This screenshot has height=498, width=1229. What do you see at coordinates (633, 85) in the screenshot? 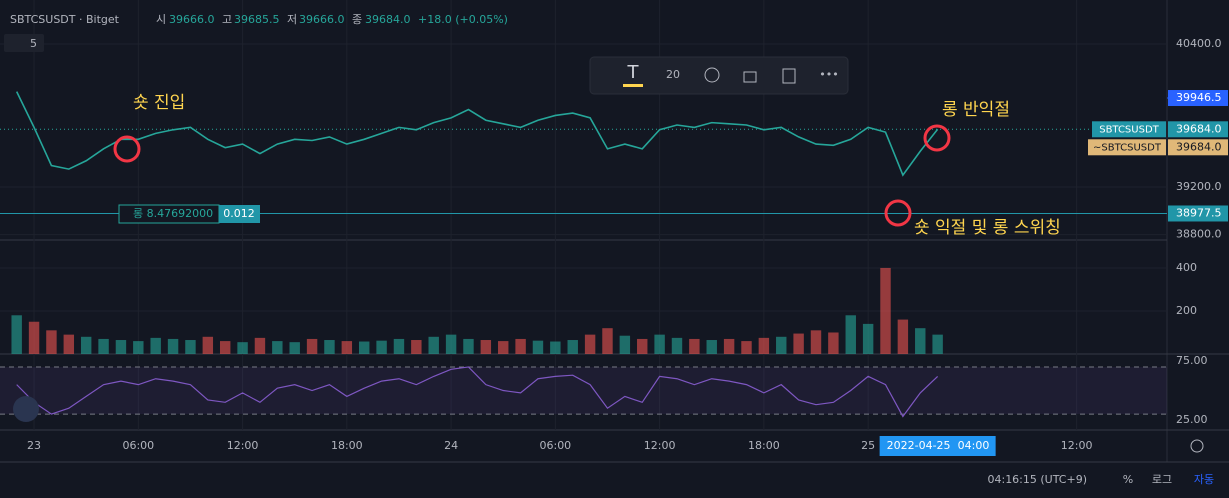
I see `color-swatch` at bounding box center [633, 85].